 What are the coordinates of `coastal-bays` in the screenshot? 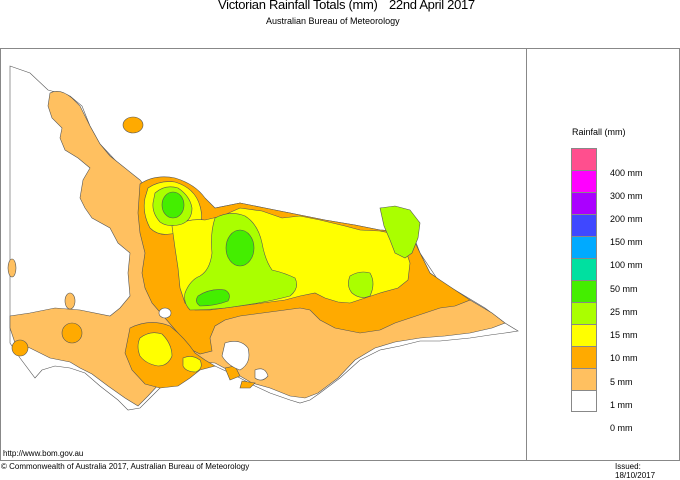 It's located at (213, 344).